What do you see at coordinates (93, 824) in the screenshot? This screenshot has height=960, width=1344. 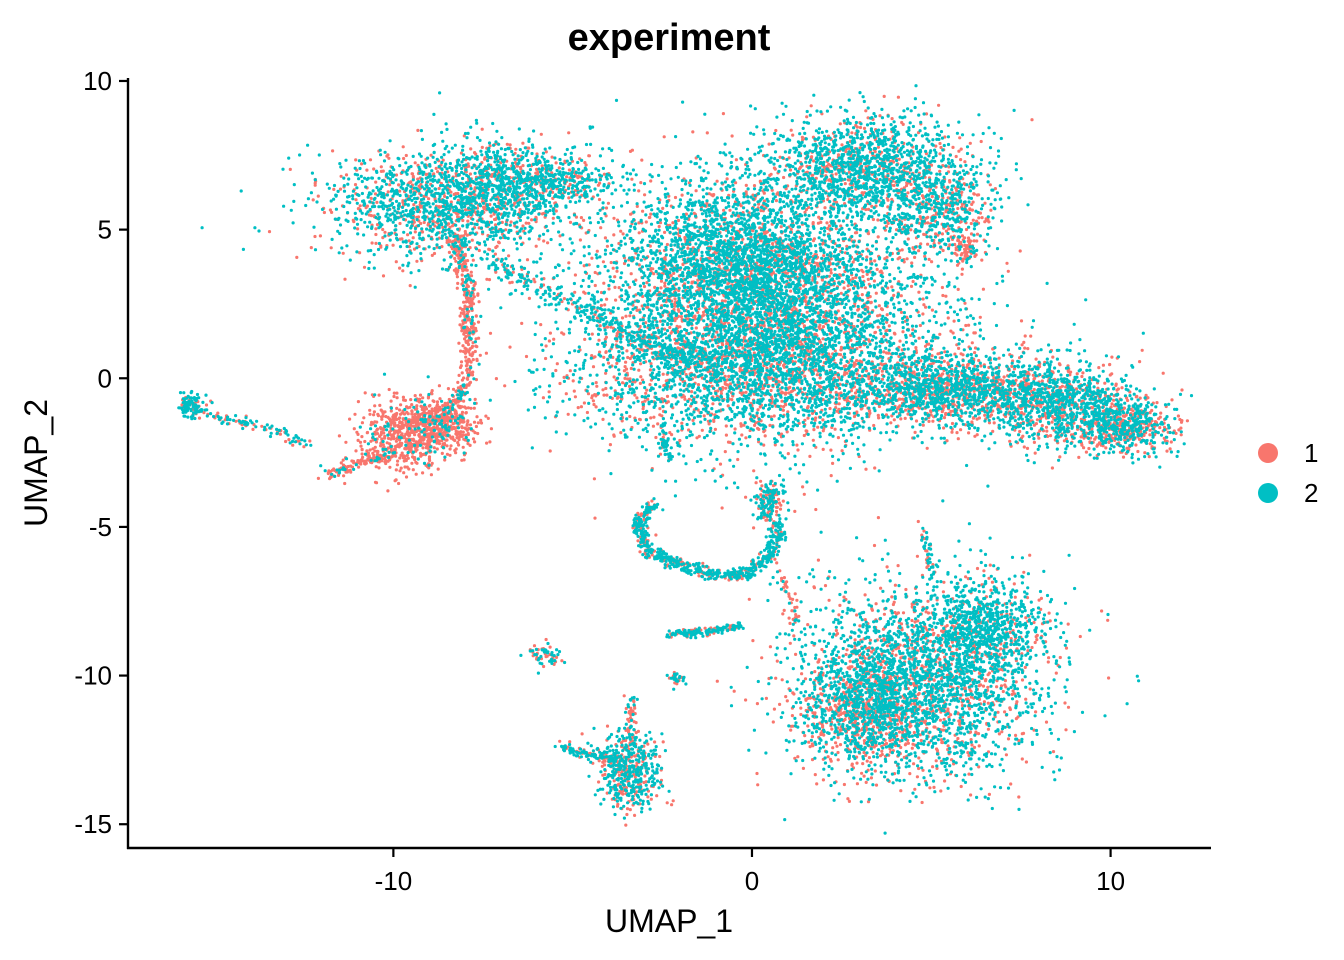 I see `y-tick-label: -15` at bounding box center [93, 824].